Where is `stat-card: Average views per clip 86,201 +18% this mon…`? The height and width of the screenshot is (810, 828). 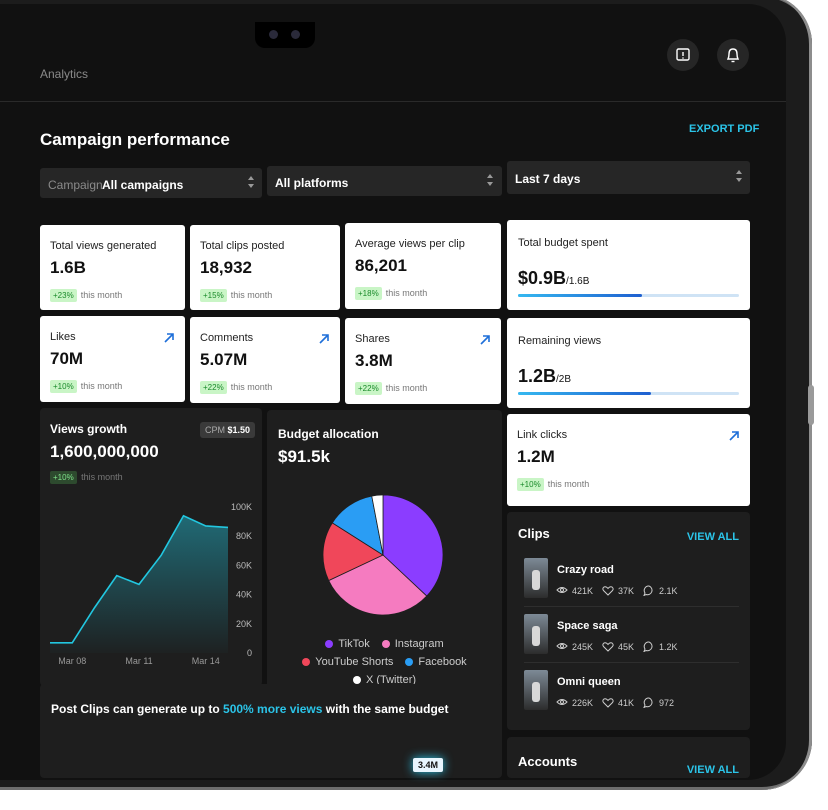 stat-card: Average views per clip 86,201 +18% this mon… is located at coordinates (423, 266).